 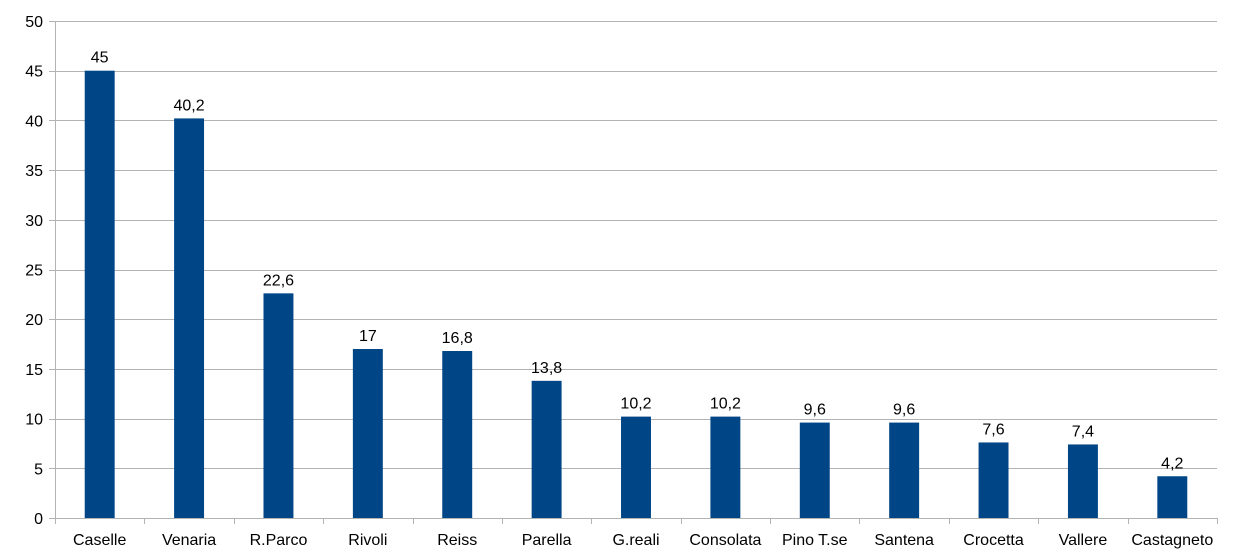 What do you see at coordinates (1083, 540) in the screenshot?
I see `x-tick-label: Vallere` at bounding box center [1083, 540].